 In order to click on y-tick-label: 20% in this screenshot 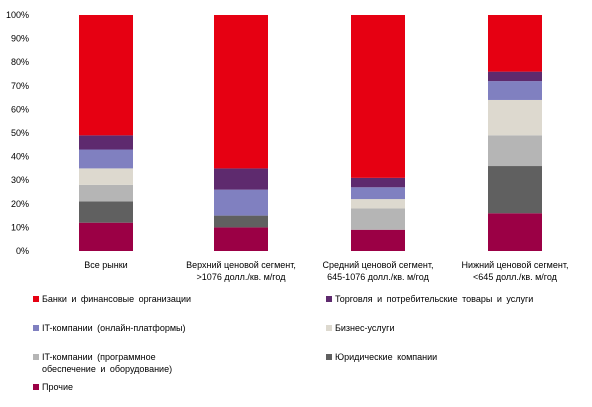, I will do `click(20, 204)`.